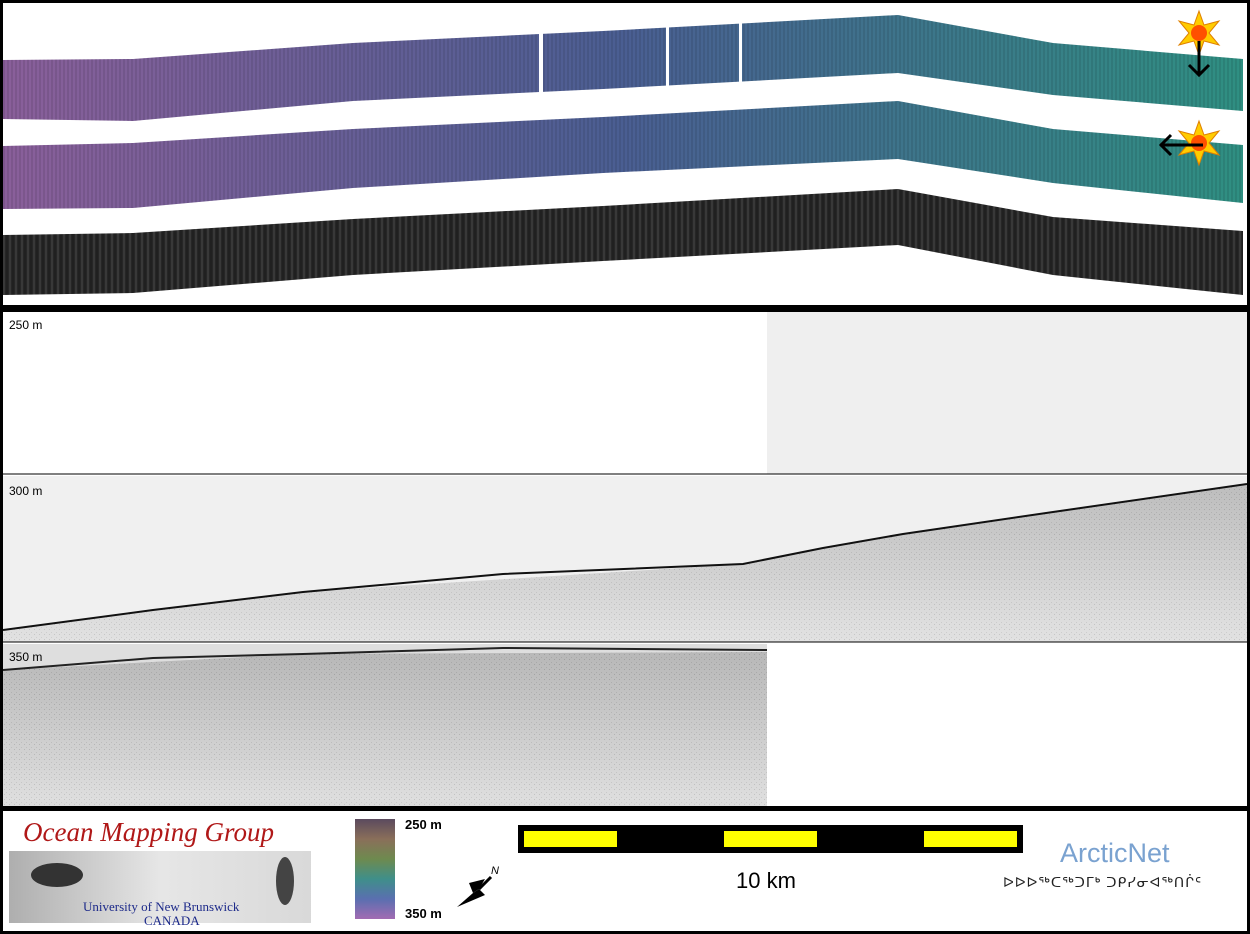 Image resolution: width=1250 pixels, height=934 pixels. I want to click on depth-colorbar, so click(375, 869).